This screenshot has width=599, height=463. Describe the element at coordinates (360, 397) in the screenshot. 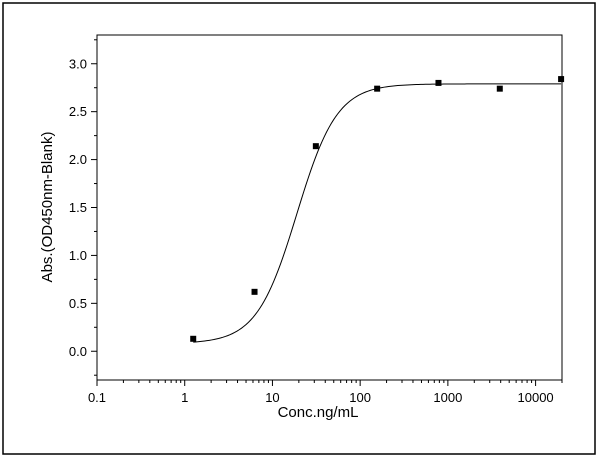

I see `x-tick-label: 100` at that location.